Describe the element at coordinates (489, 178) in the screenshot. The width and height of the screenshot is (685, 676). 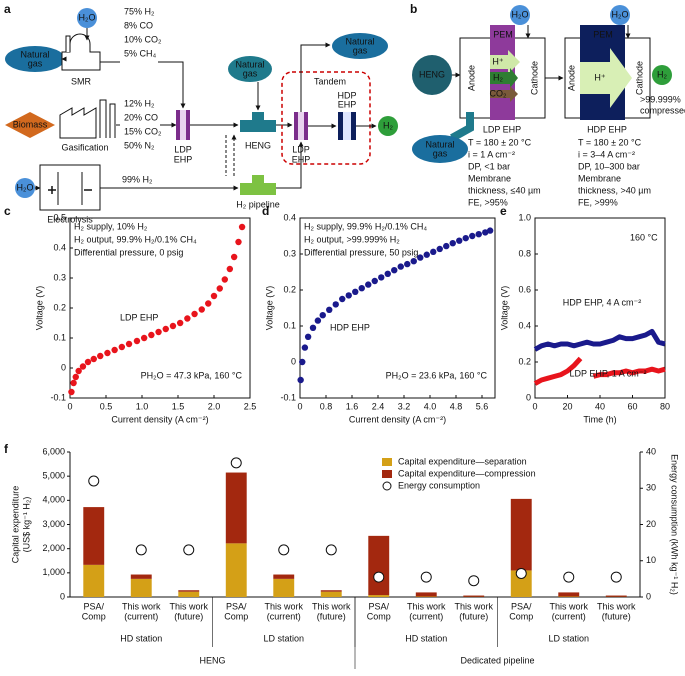
I see `spec-line: Membrane` at that location.